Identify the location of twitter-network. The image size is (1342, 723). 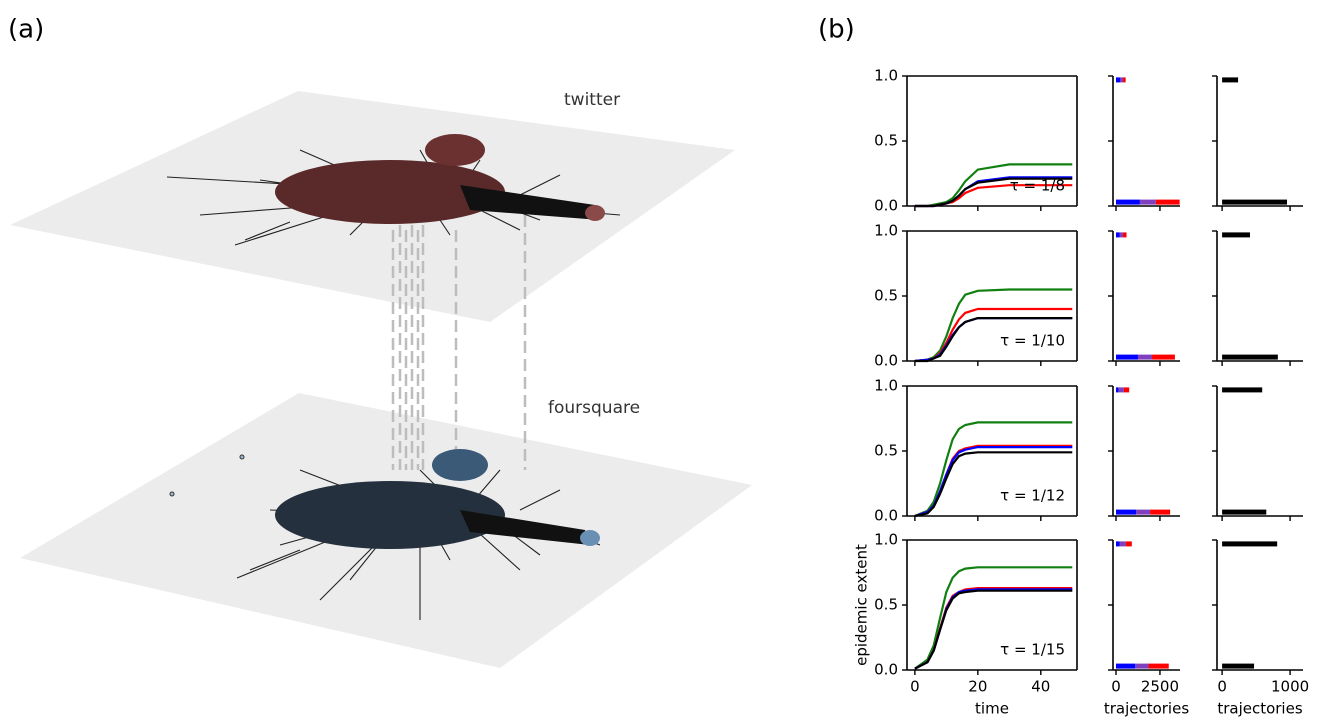
(393, 190).